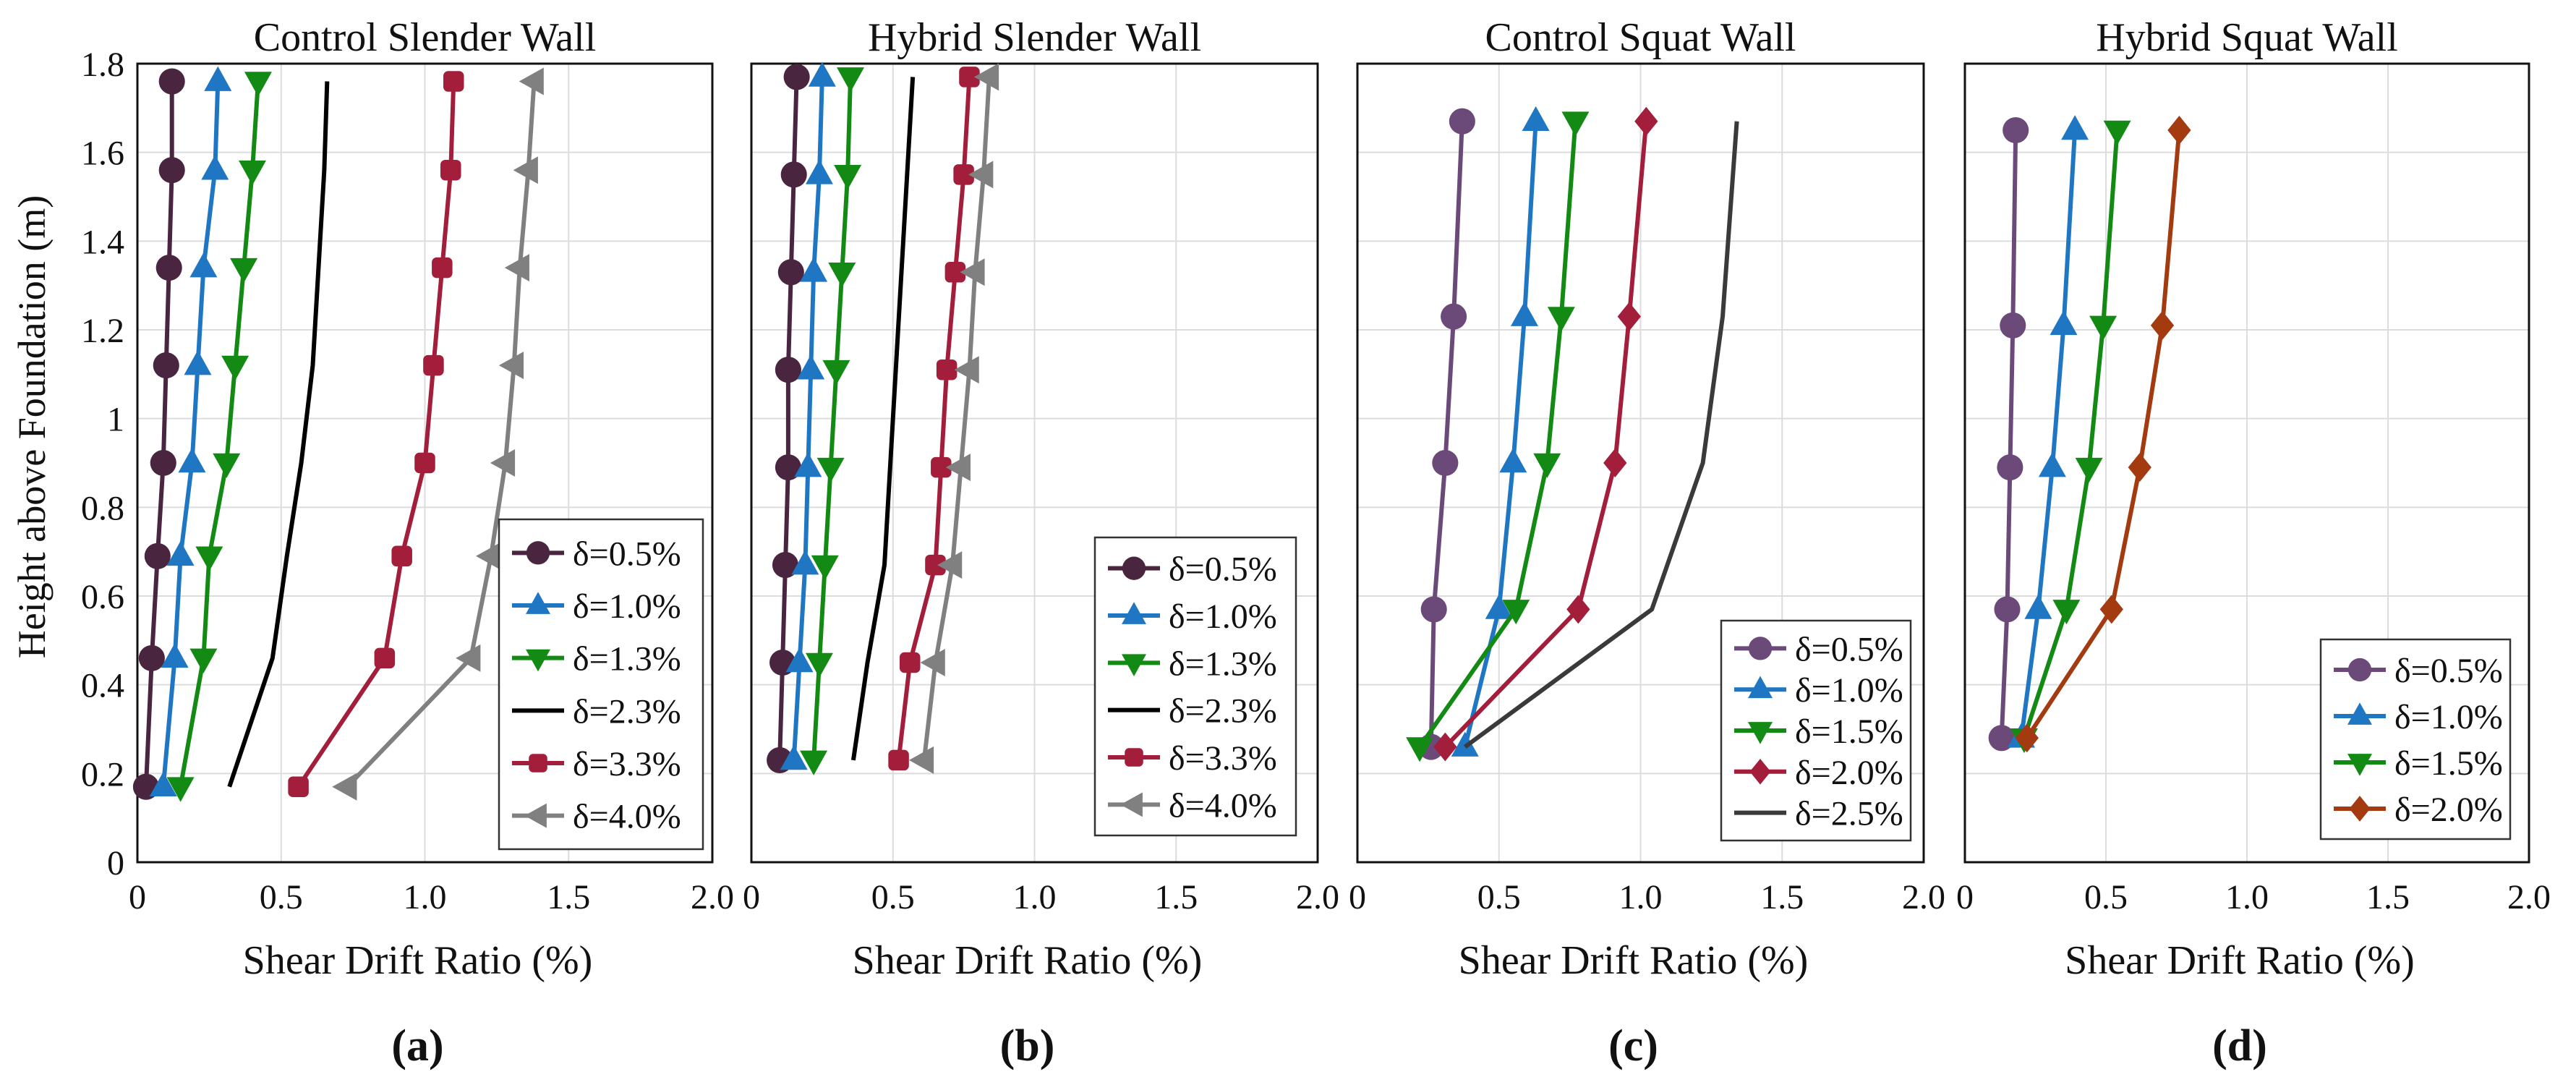 This screenshot has width=2576, height=1085. Describe the element at coordinates (1195, 687) in the screenshot. I see `legend-box` at that location.